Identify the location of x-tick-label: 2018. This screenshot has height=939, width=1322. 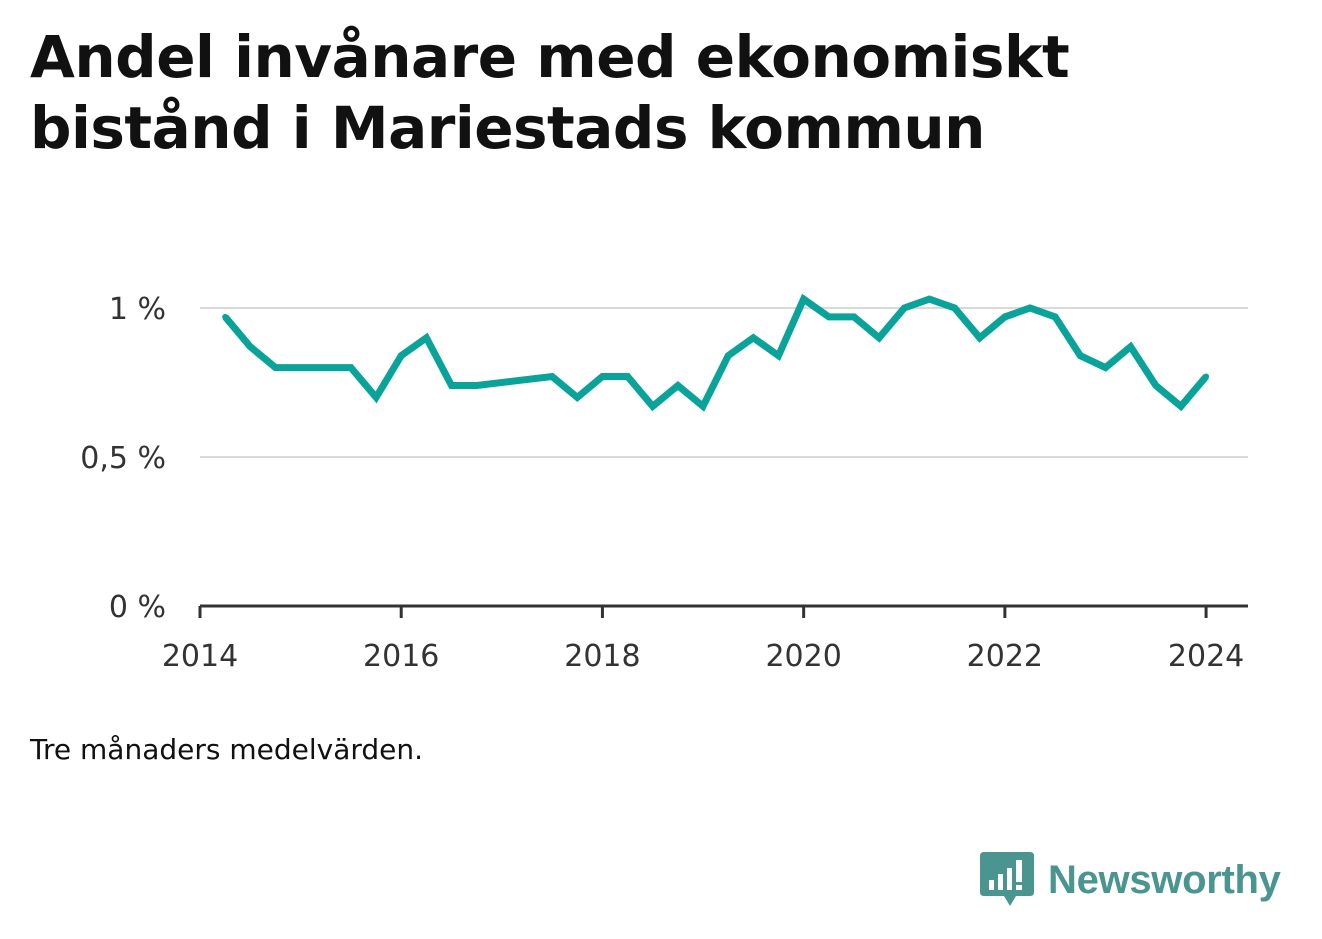
(602, 656).